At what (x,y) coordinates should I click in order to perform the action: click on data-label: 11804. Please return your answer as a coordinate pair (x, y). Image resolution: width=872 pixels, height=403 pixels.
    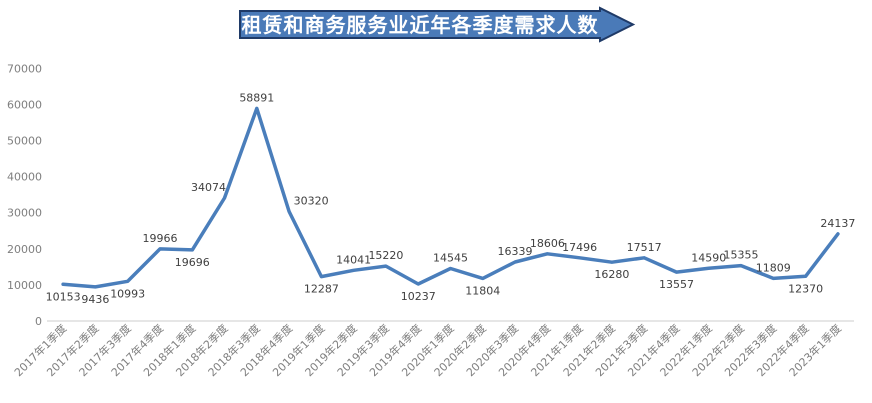
    Looking at the image, I should click on (482, 290).